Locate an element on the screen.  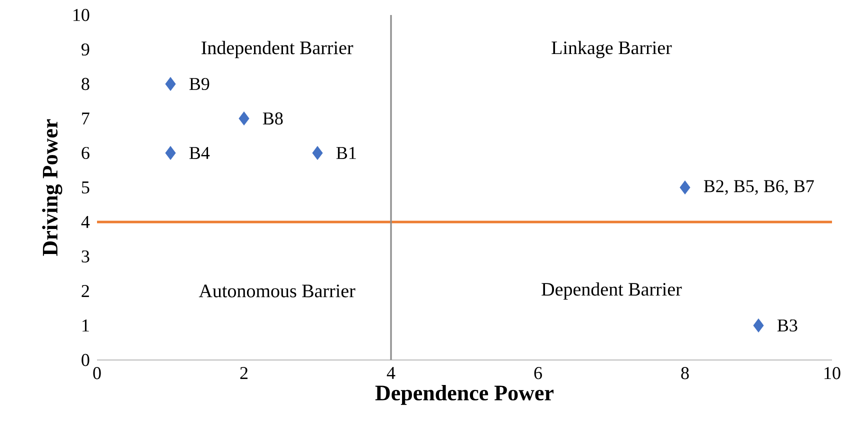
y-tick-label: 4 is located at coordinates (85, 222).